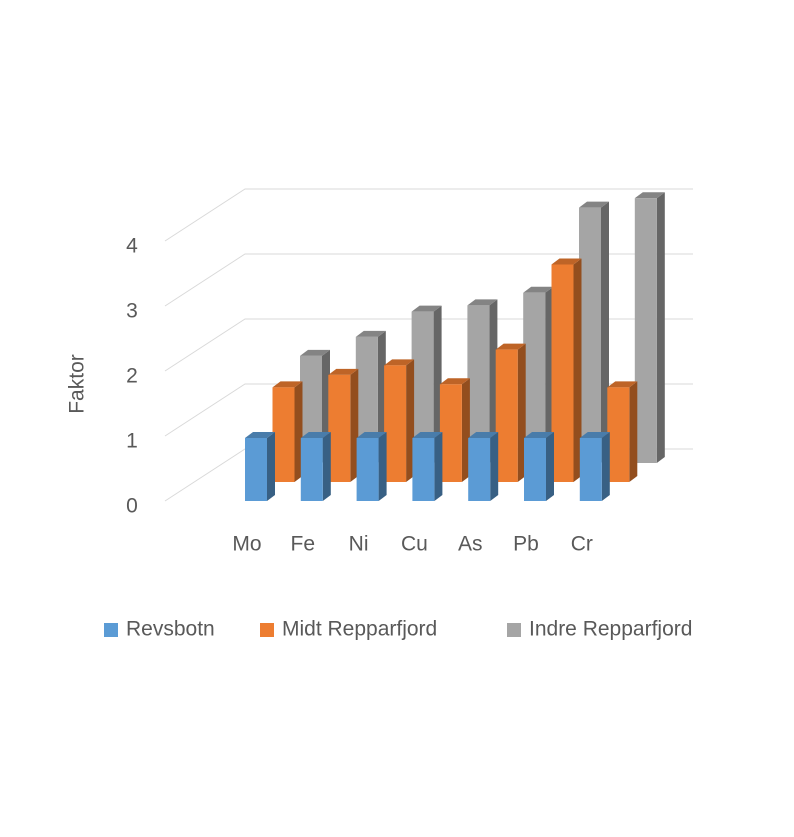 The width and height of the screenshot is (794, 837). What do you see at coordinates (582, 544) in the screenshot?
I see `x-tick-label: Cr` at bounding box center [582, 544].